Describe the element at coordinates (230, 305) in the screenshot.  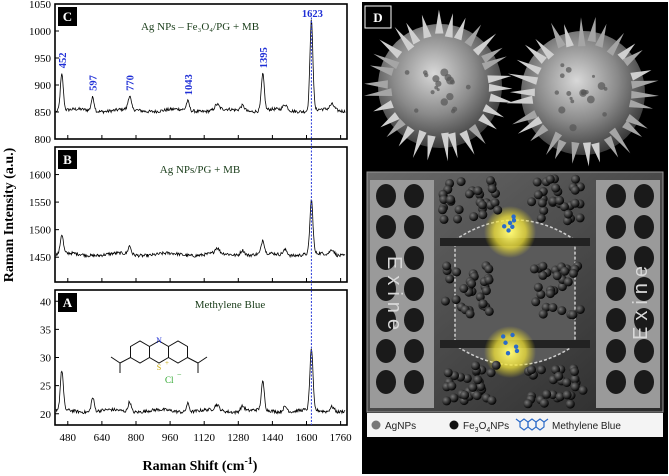
I see `spectrum-title: Methylene Blue` at that location.